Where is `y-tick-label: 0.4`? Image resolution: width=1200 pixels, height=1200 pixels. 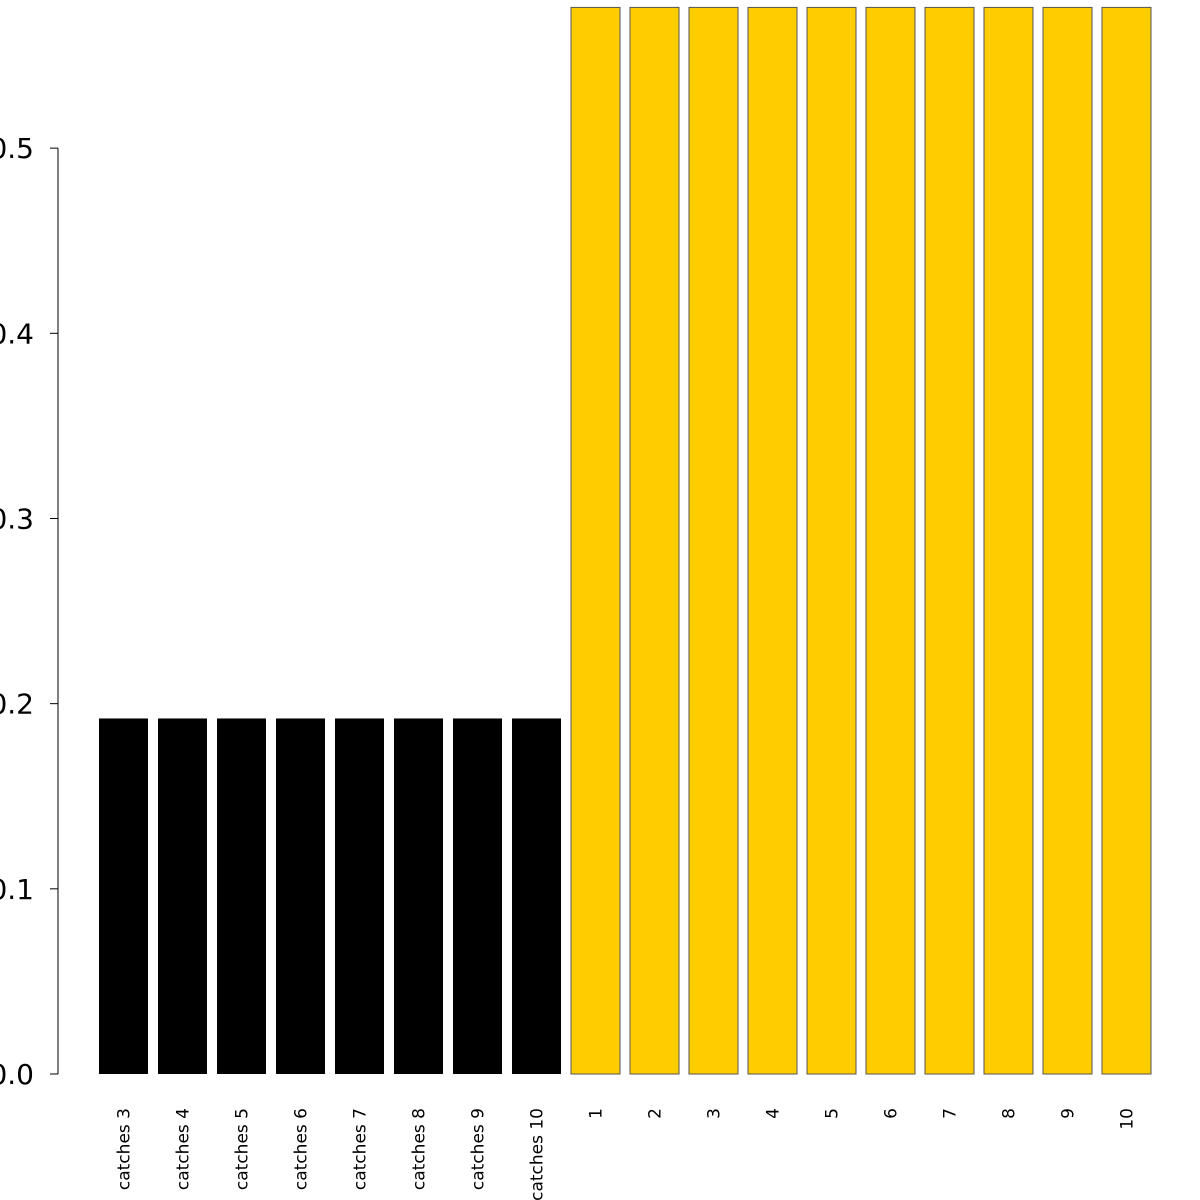
y-tick-label: 0.4 is located at coordinates (17, 333).